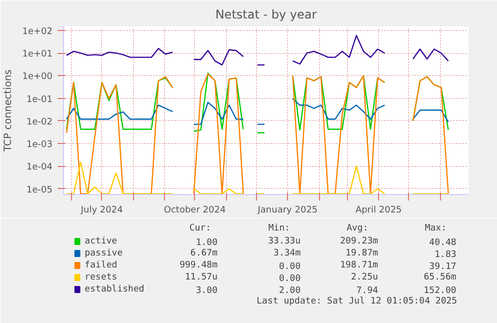 The image size is (497, 323). I want to click on text: 999.48m, so click(199, 265).